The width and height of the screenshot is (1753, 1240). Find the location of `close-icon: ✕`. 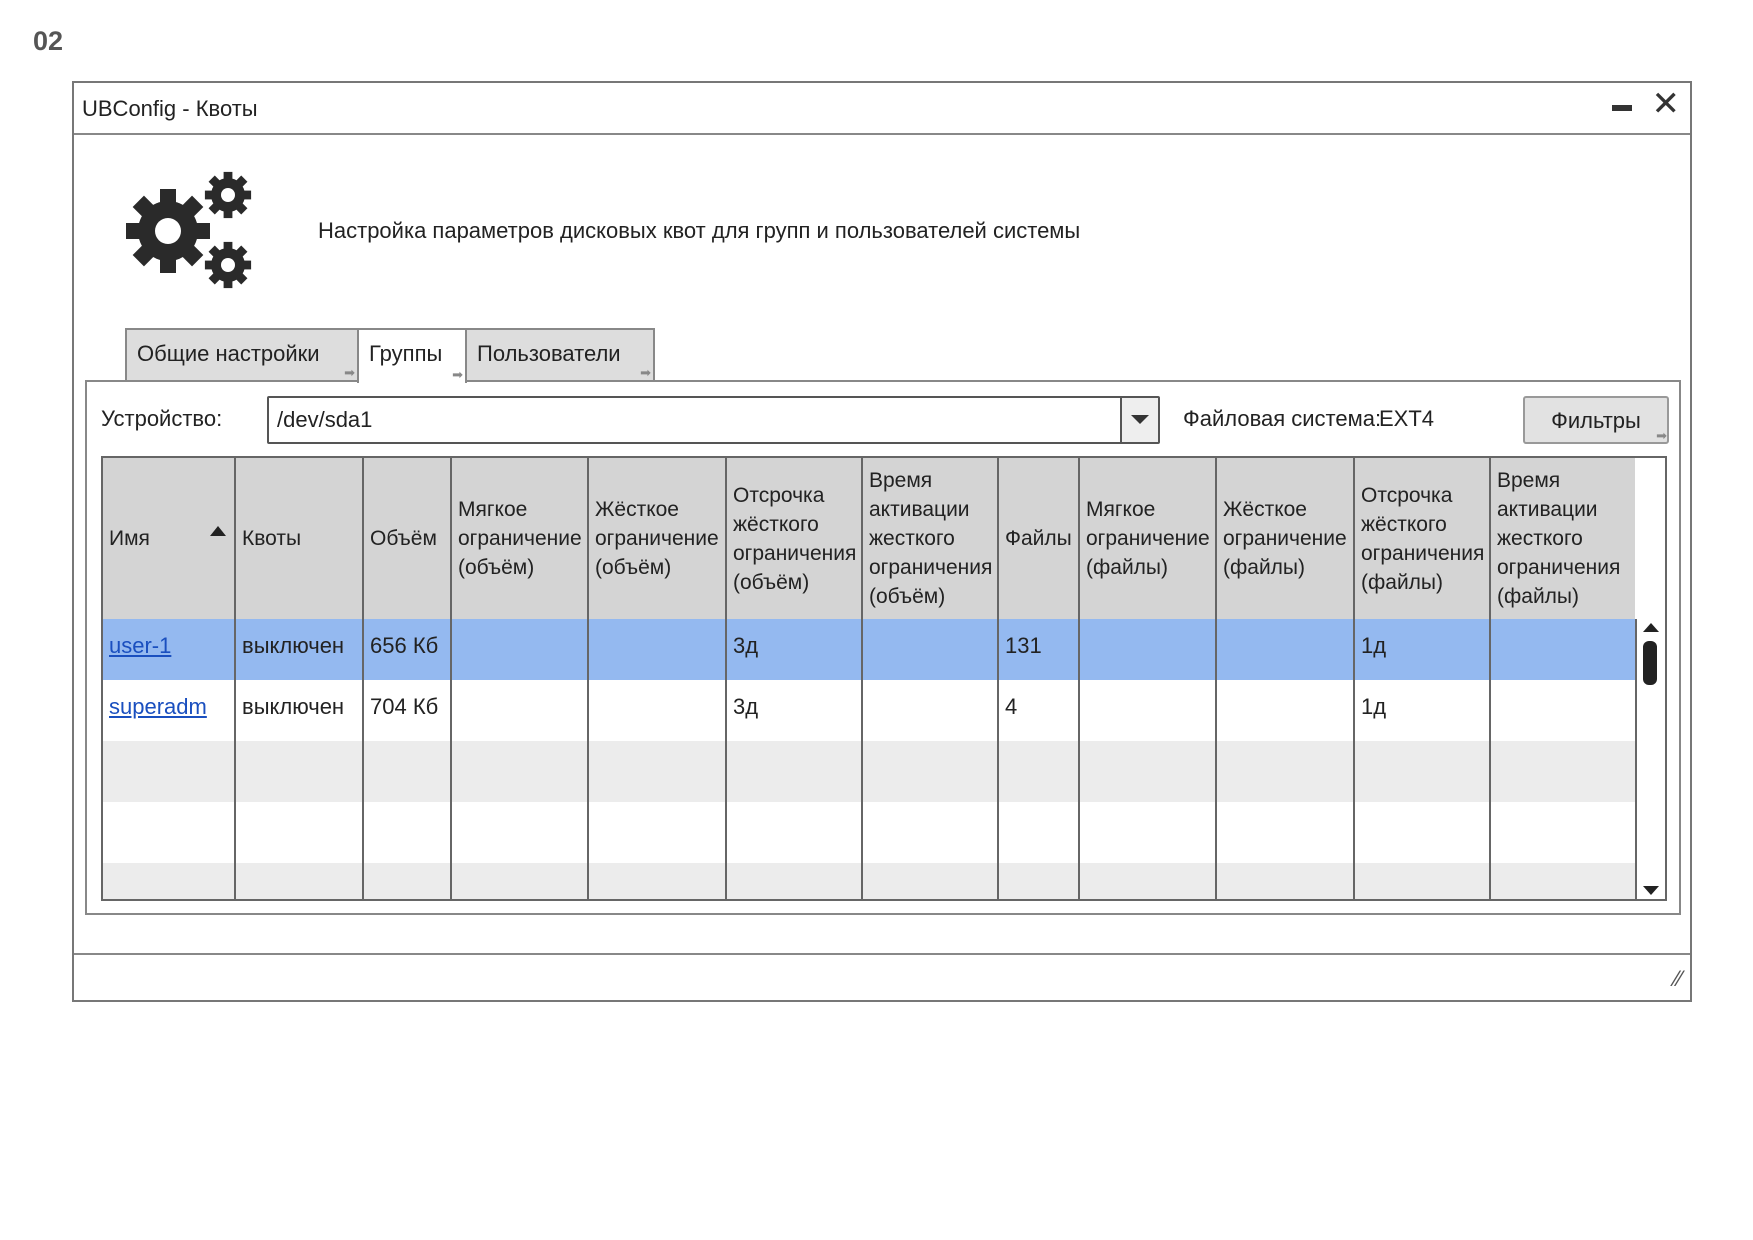

close-icon: ✕ is located at coordinates (1666, 104).